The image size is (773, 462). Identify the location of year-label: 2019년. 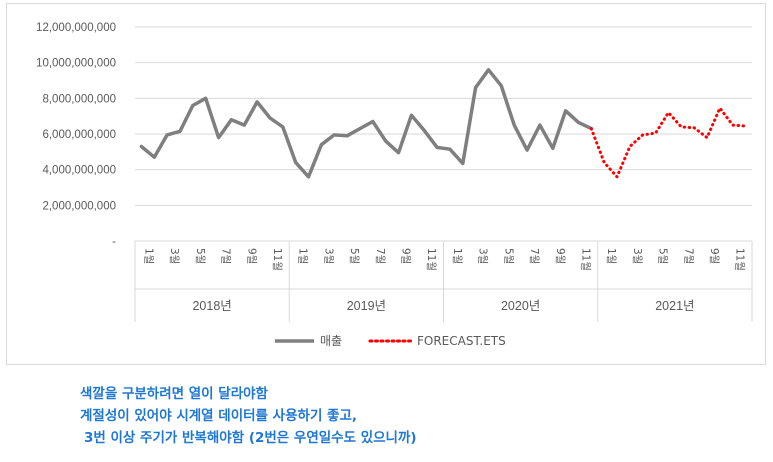
(366, 306).